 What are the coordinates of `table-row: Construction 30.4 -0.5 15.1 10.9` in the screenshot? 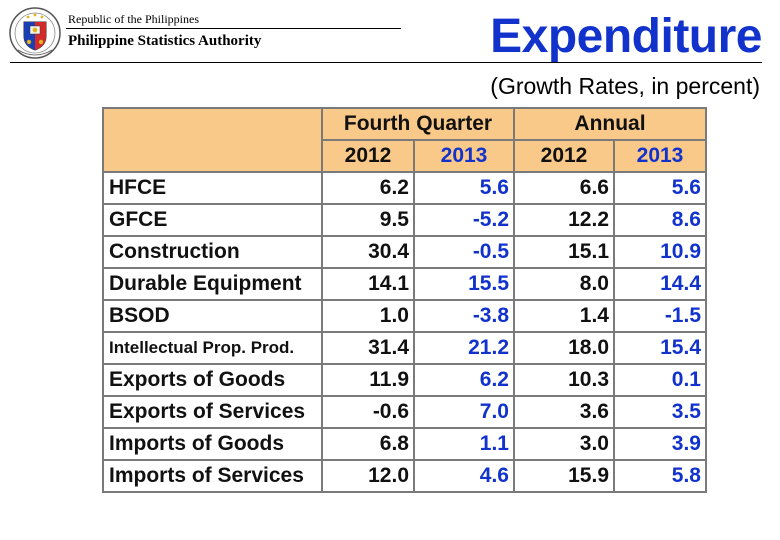 It's located at (404, 252).